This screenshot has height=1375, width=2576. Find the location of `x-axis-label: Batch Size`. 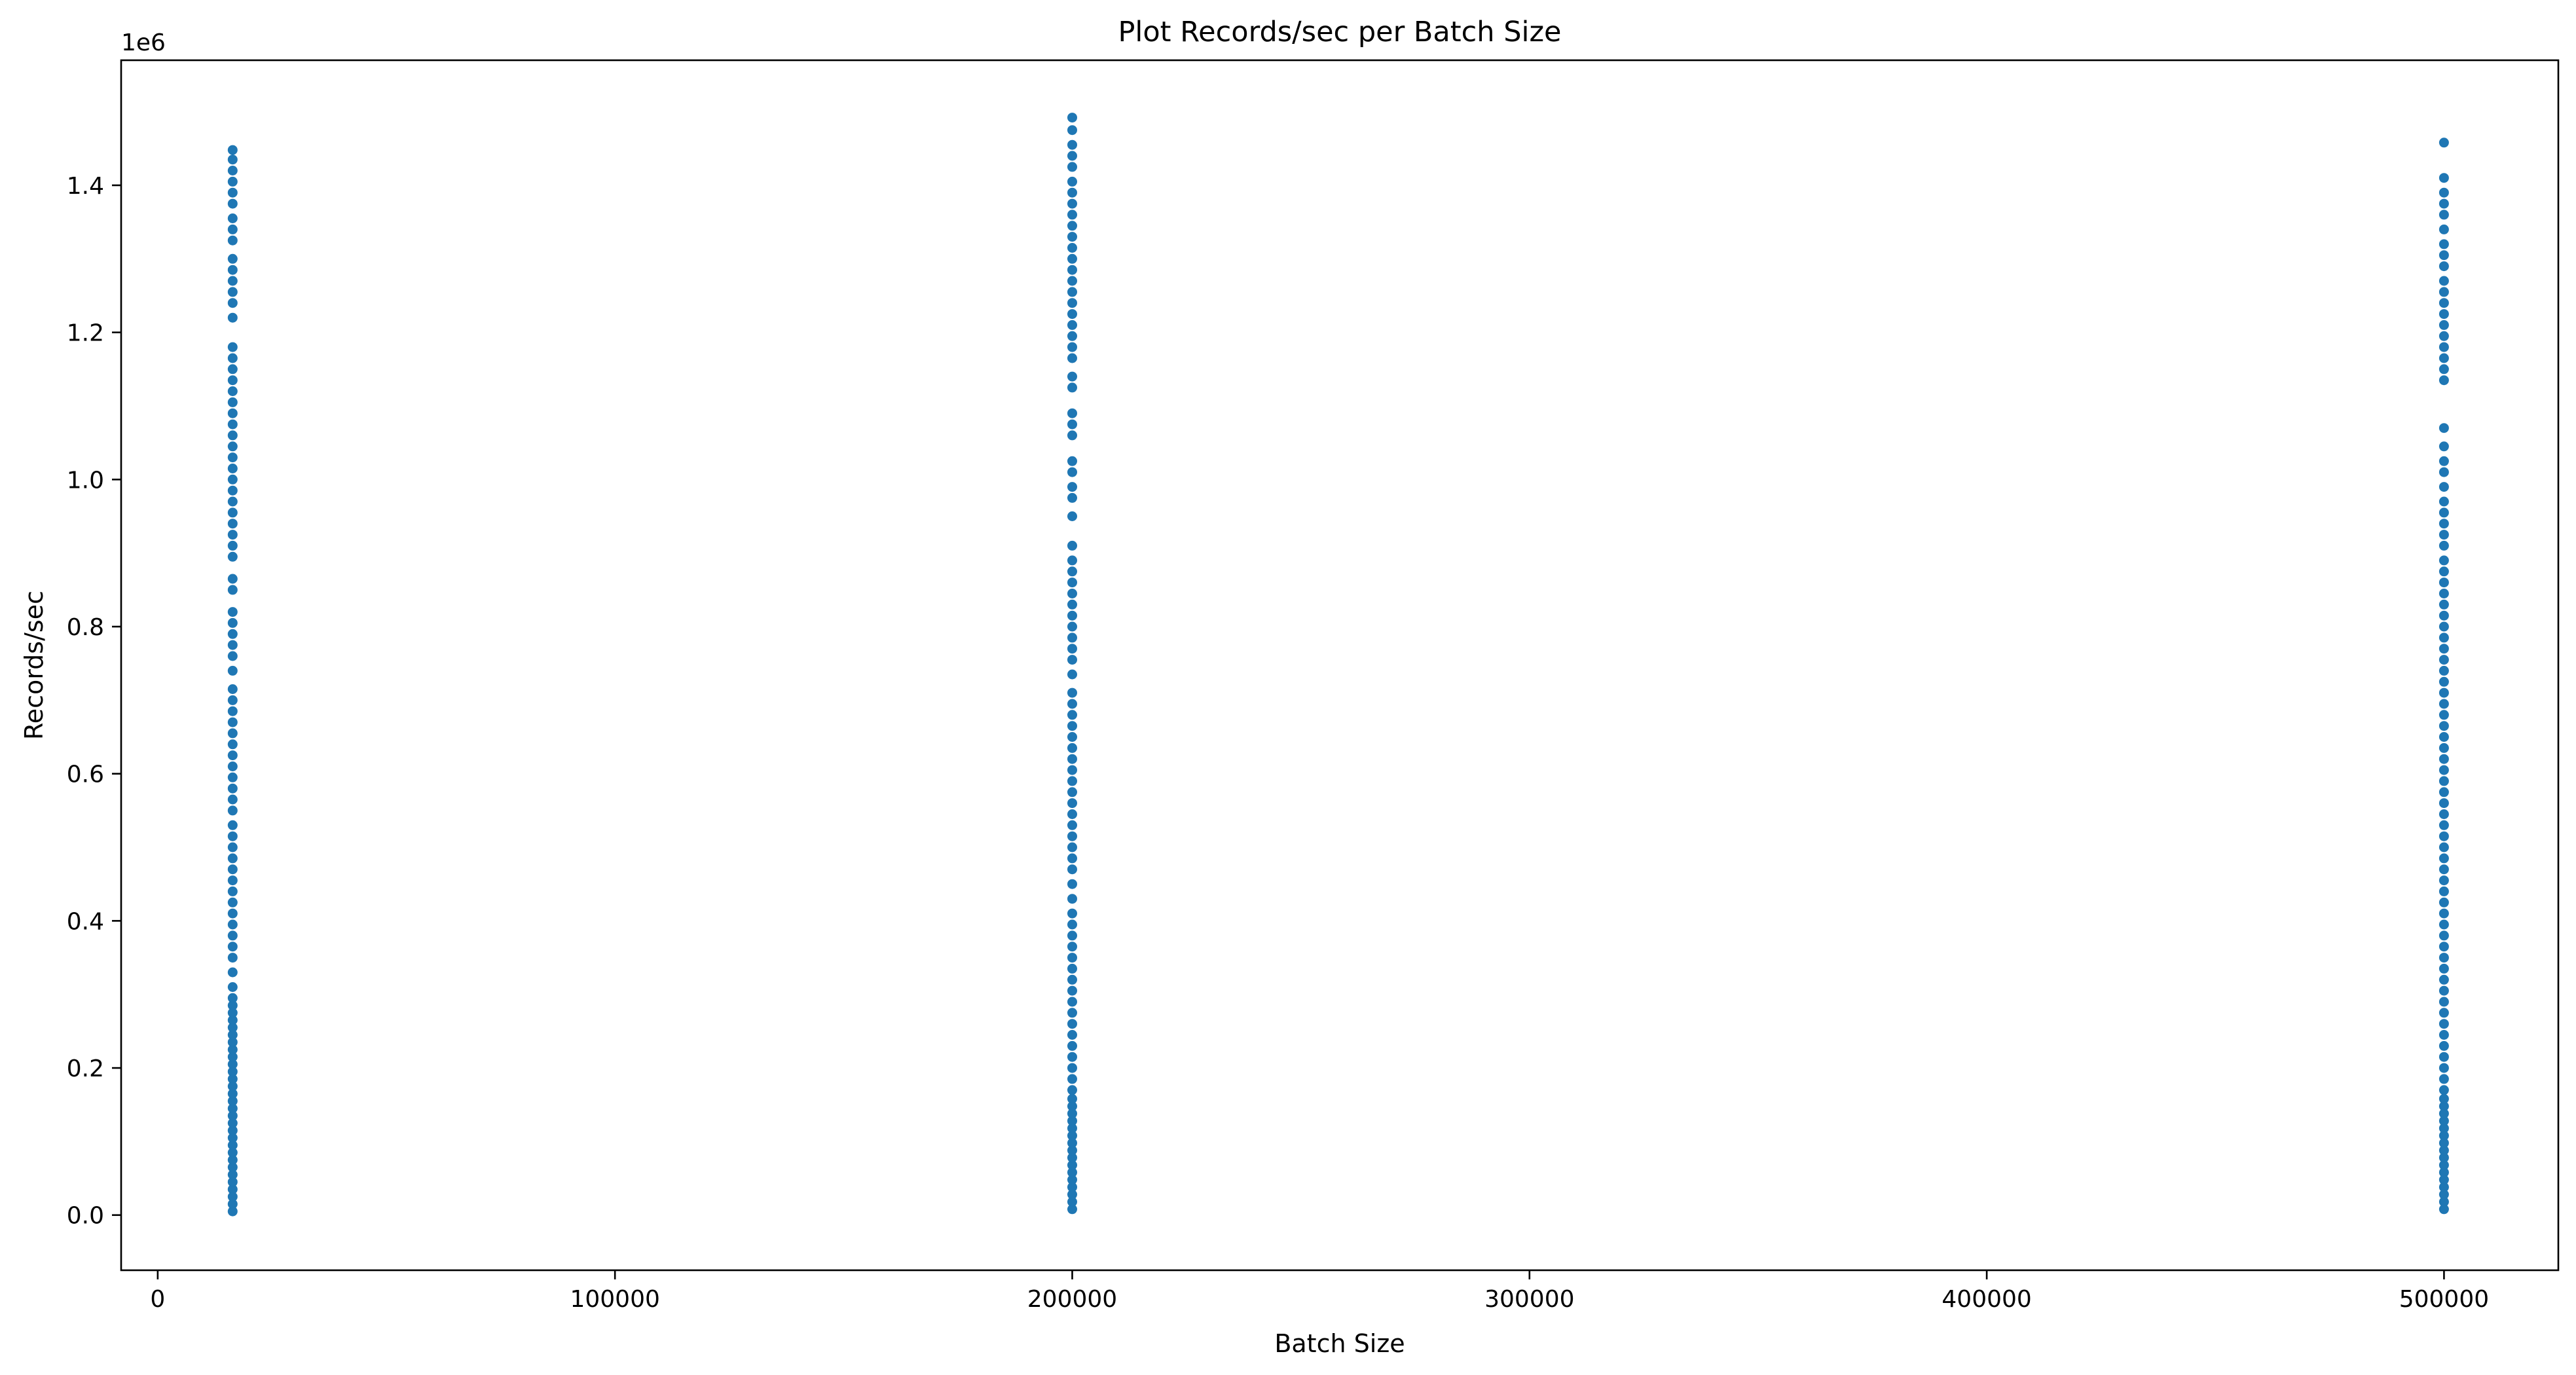

x-axis-label: Batch Size is located at coordinates (1339, 1343).